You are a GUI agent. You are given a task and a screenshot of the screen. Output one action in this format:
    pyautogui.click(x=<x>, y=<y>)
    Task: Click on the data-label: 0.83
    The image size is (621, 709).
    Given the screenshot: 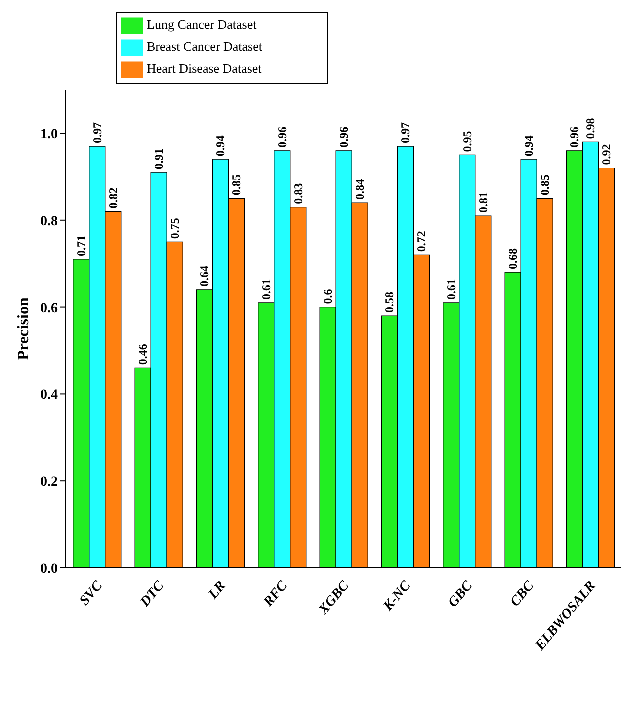 What is the action you would take?
    pyautogui.click(x=298, y=193)
    